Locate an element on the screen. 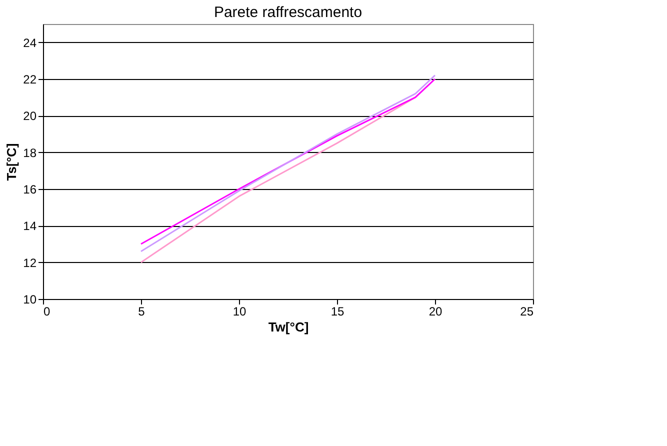  chart-title: Parete raffrescamento is located at coordinates (288, 12).